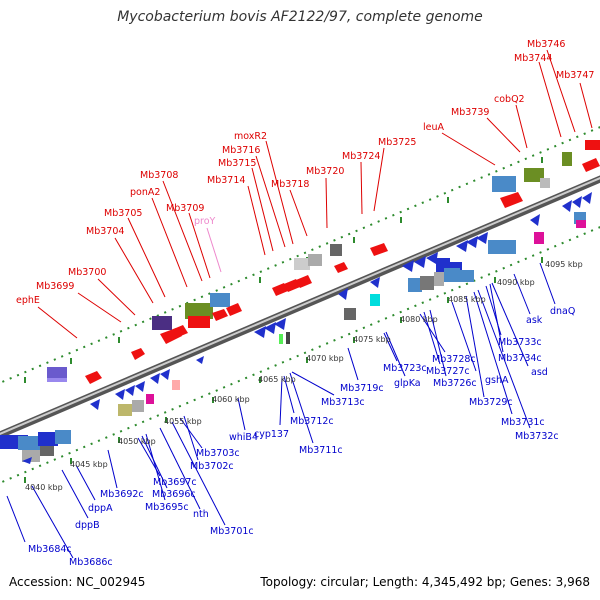 The height and width of the screenshot is (600, 600). What do you see at coordinates (497, 380) in the screenshot?
I see `gene-label: gshA` at bounding box center [497, 380].